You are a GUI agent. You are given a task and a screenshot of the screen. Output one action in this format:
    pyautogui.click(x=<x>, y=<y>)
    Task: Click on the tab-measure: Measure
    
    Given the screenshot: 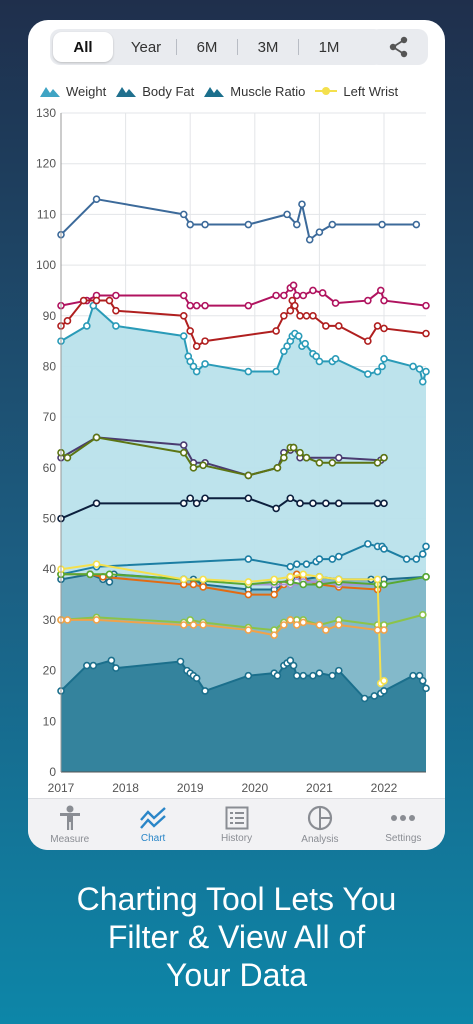 What is the action you would take?
    pyautogui.click(x=69, y=824)
    